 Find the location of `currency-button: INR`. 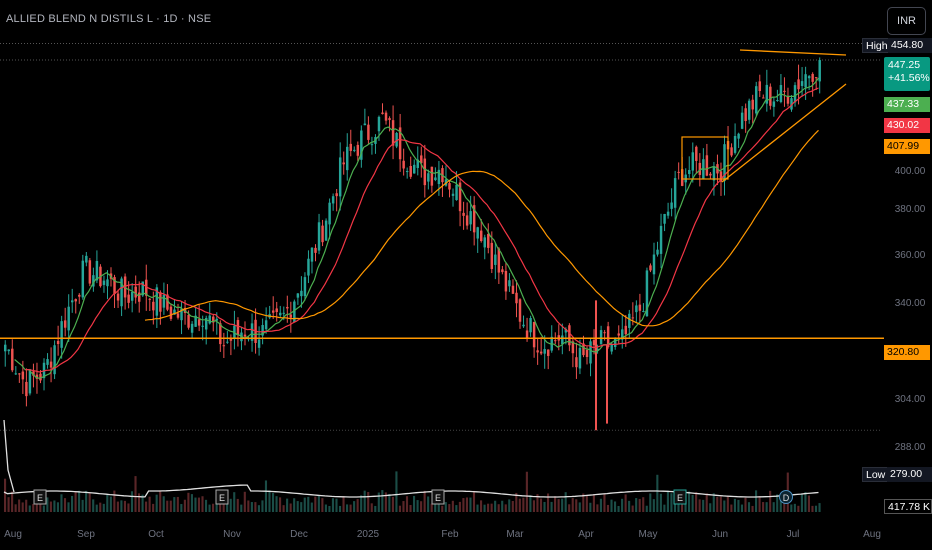

currency-button: INR is located at coordinates (906, 21).